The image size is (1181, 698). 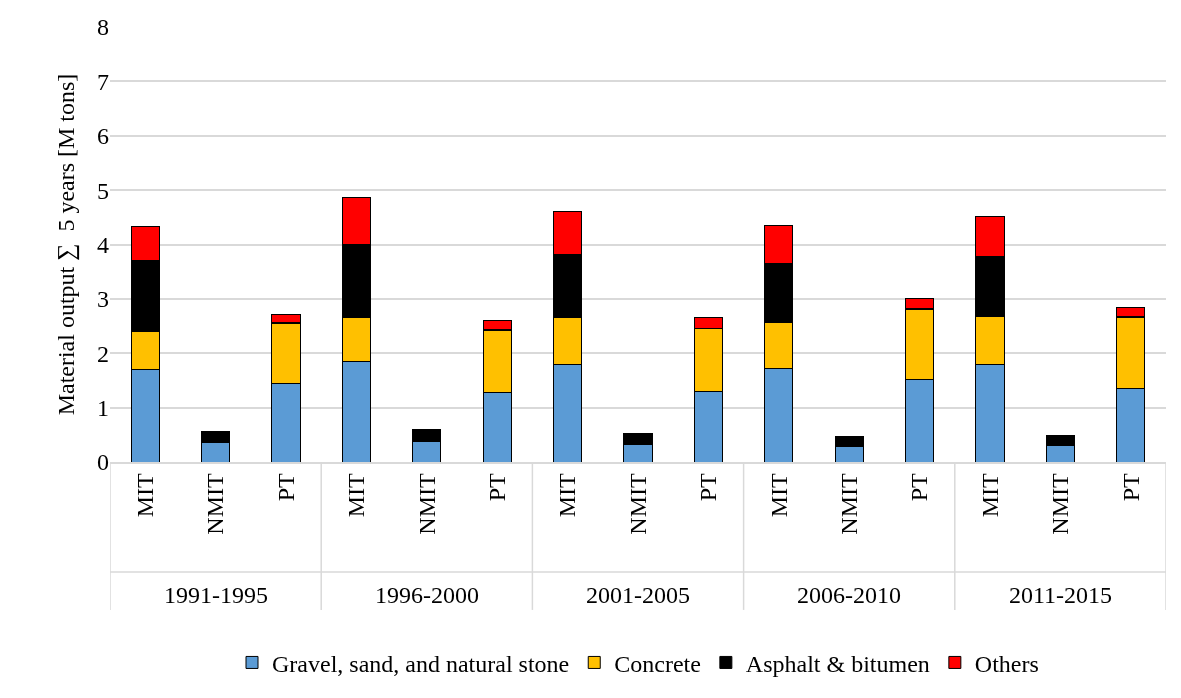 What do you see at coordinates (849, 595) in the screenshot?
I see `text: 2006-2010` at bounding box center [849, 595].